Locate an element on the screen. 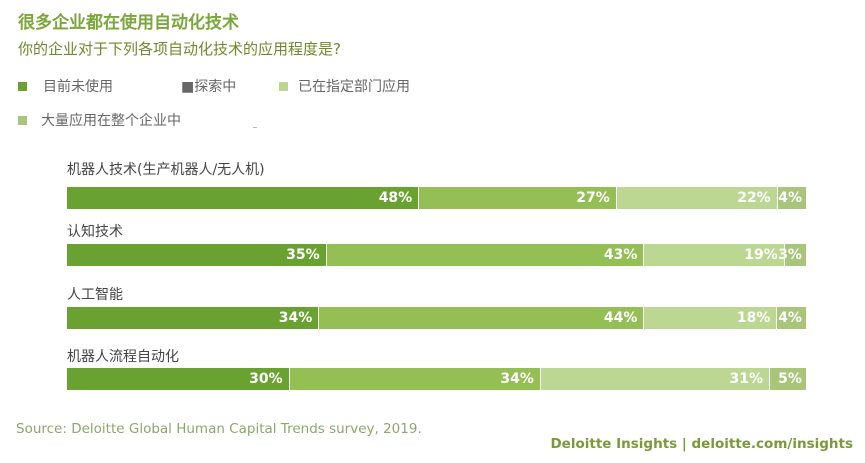  data-label: 19% is located at coordinates (761, 255).